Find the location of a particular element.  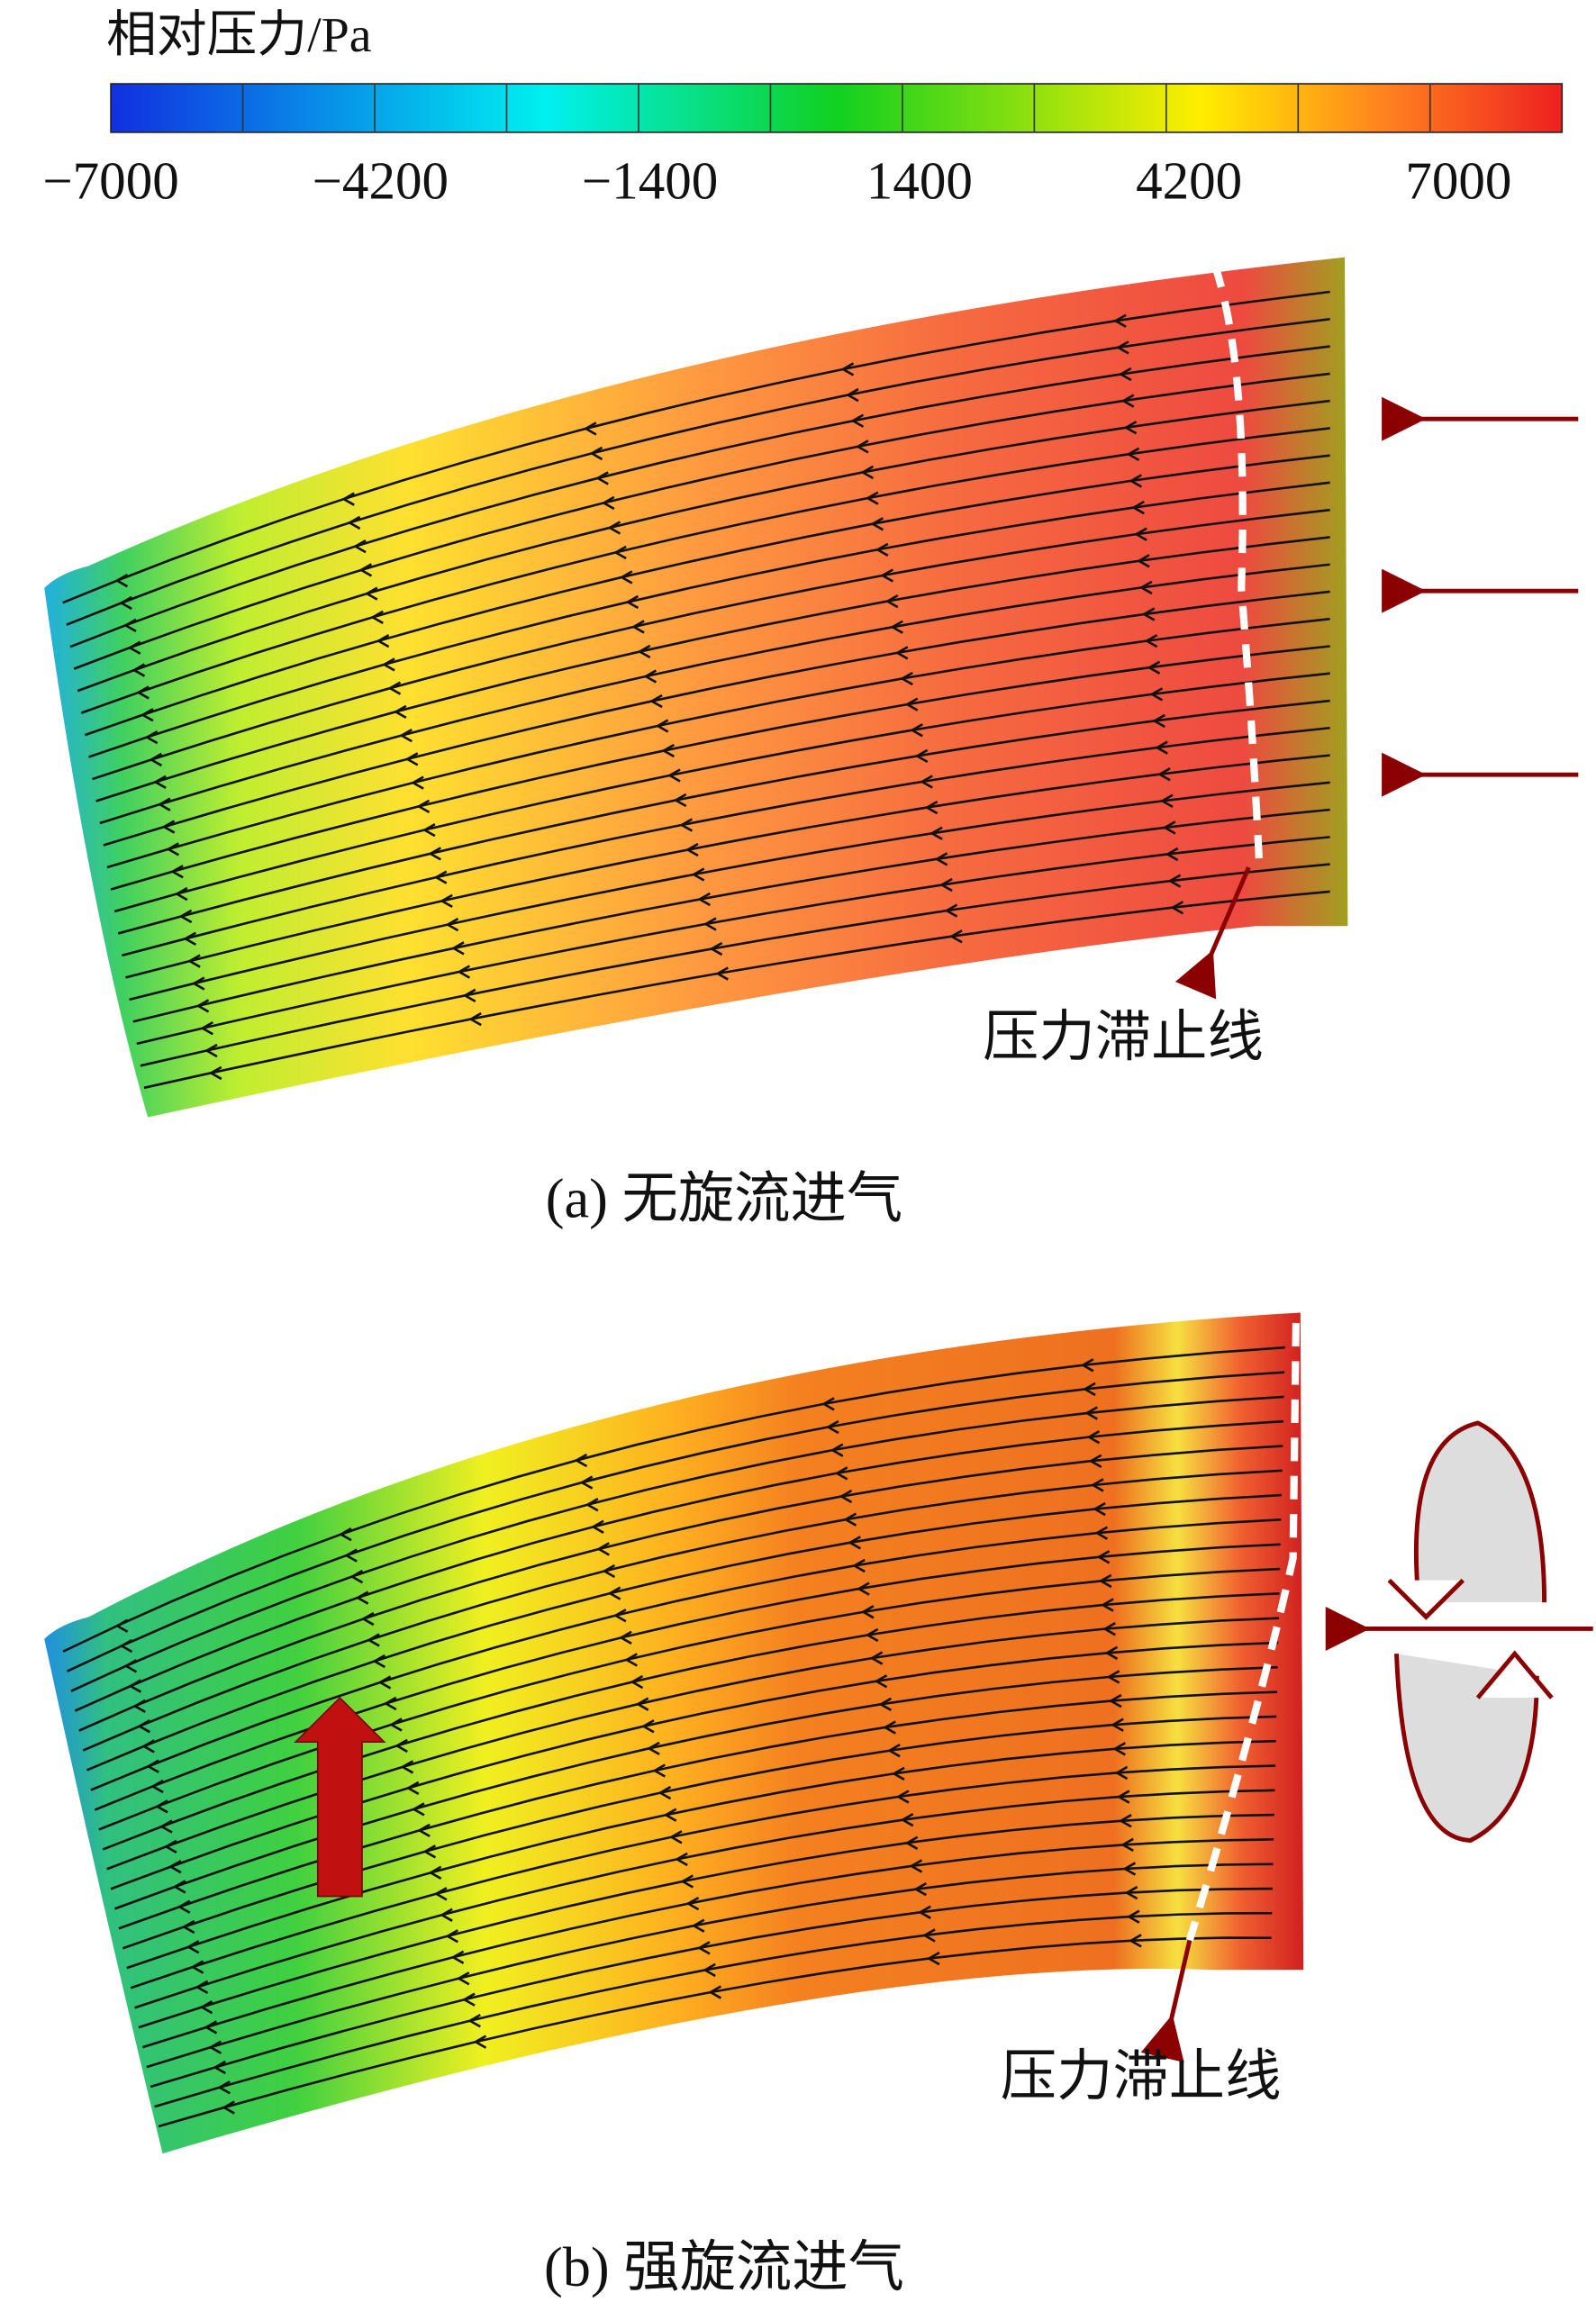

inflow-arrows-a is located at coordinates (1376, 698).